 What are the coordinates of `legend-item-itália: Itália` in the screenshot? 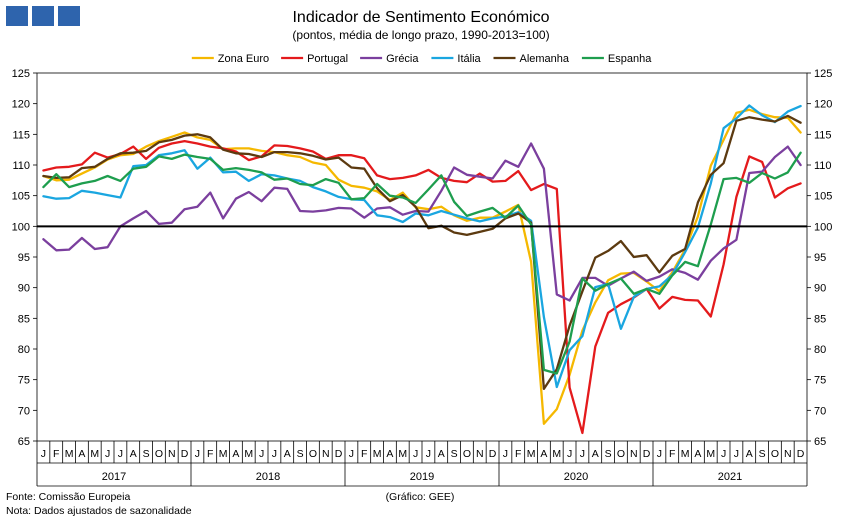 It's located at (456, 59).